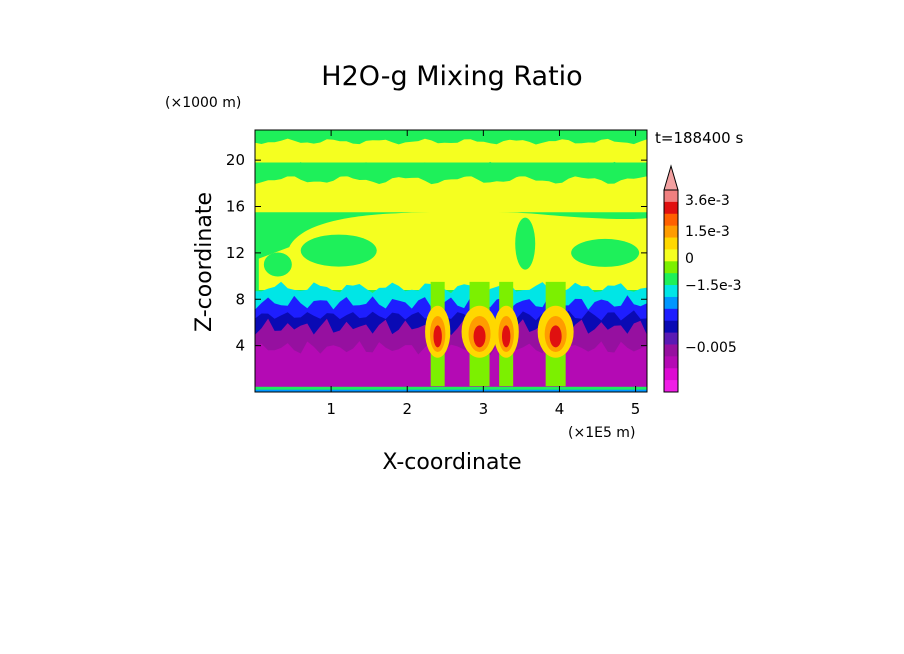 The image size is (904, 654). What do you see at coordinates (707, 232) in the screenshot?
I see `colorbar-label: 1.5e-3` at bounding box center [707, 232].